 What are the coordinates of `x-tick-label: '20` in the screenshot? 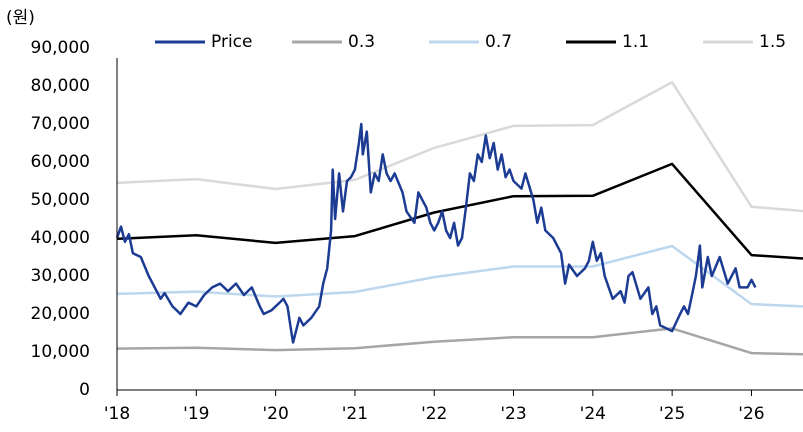 It's located at (275, 414).